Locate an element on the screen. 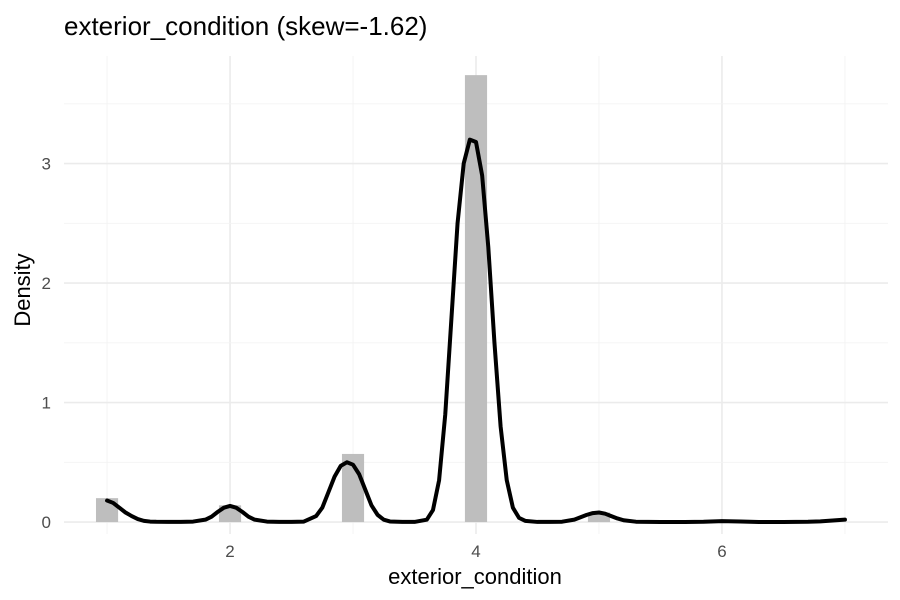 The width and height of the screenshot is (900, 600). y-tick-label: 2 is located at coordinates (46, 283).